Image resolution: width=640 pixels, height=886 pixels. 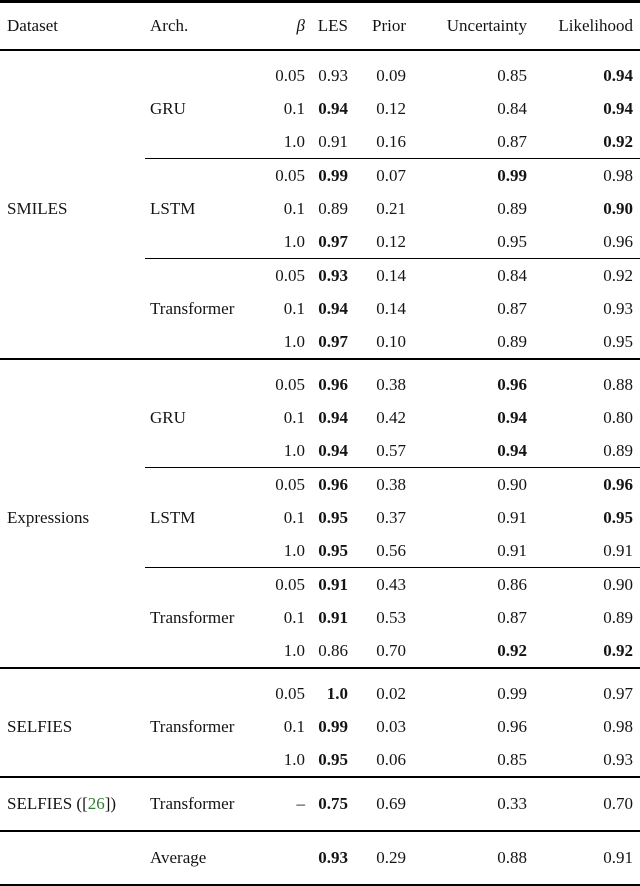 What do you see at coordinates (320, 276) in the screenshot?
I see `table-row: 0.05 0.93 0.14 0.84 0.92` at bounding box center [320, 276].